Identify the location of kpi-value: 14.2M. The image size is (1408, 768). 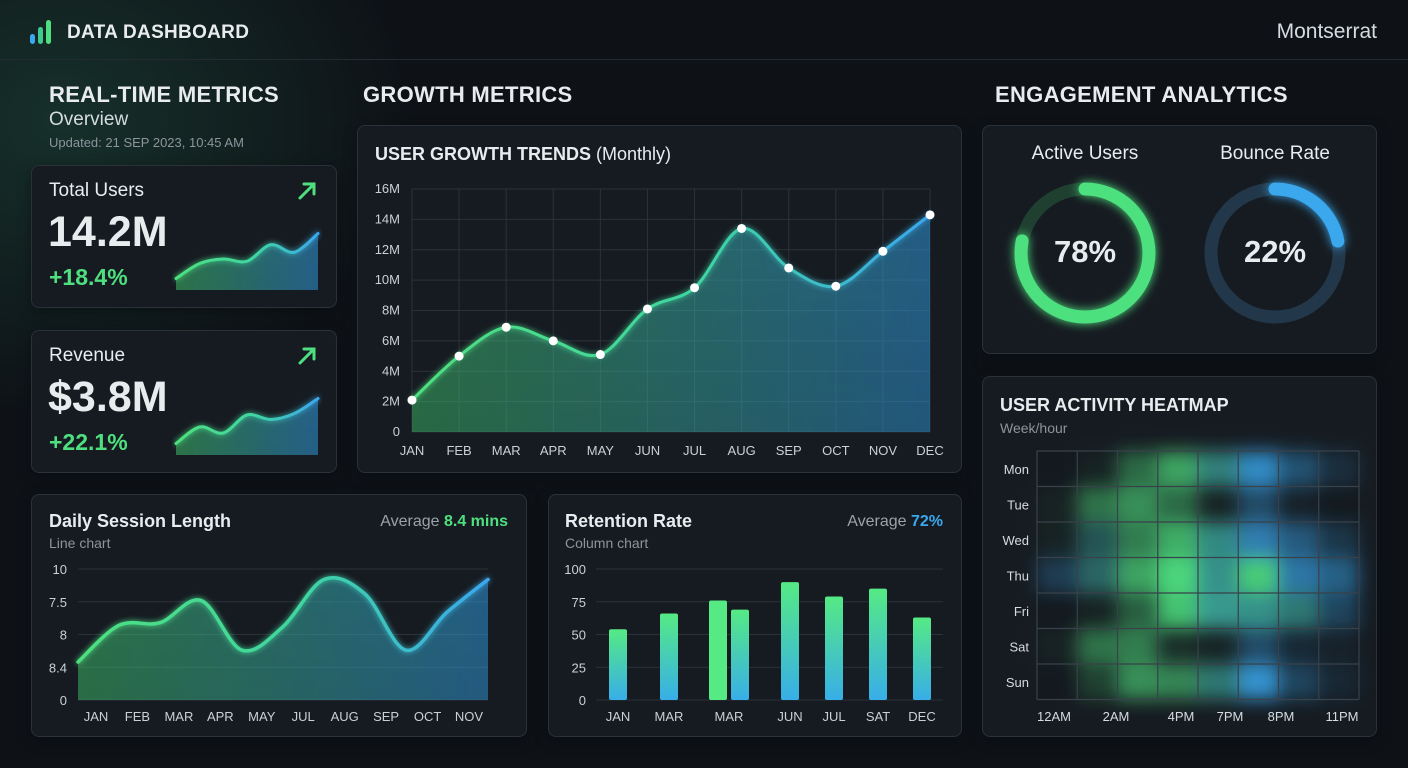
(108, 232).